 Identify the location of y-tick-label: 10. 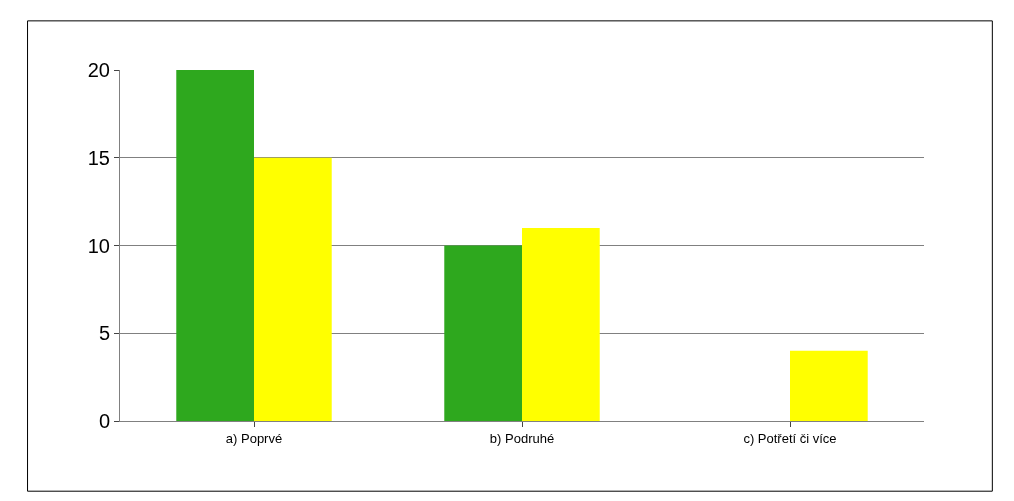
(98, 245).